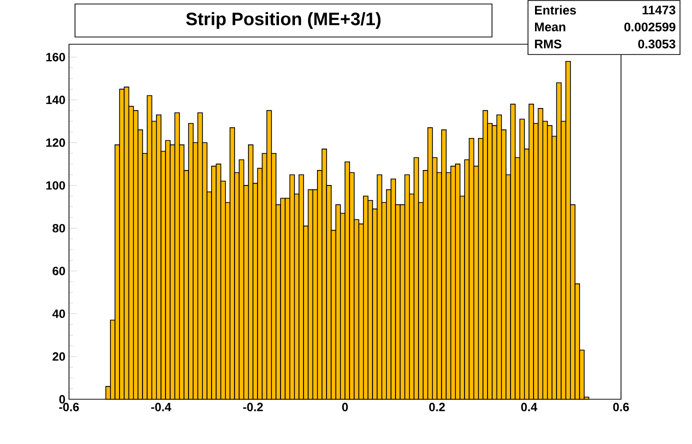  What do you see at coordinates (621, 407) in the screenshot?
I see `x-tick-label: 0.6` at bounding box center [621, 407].